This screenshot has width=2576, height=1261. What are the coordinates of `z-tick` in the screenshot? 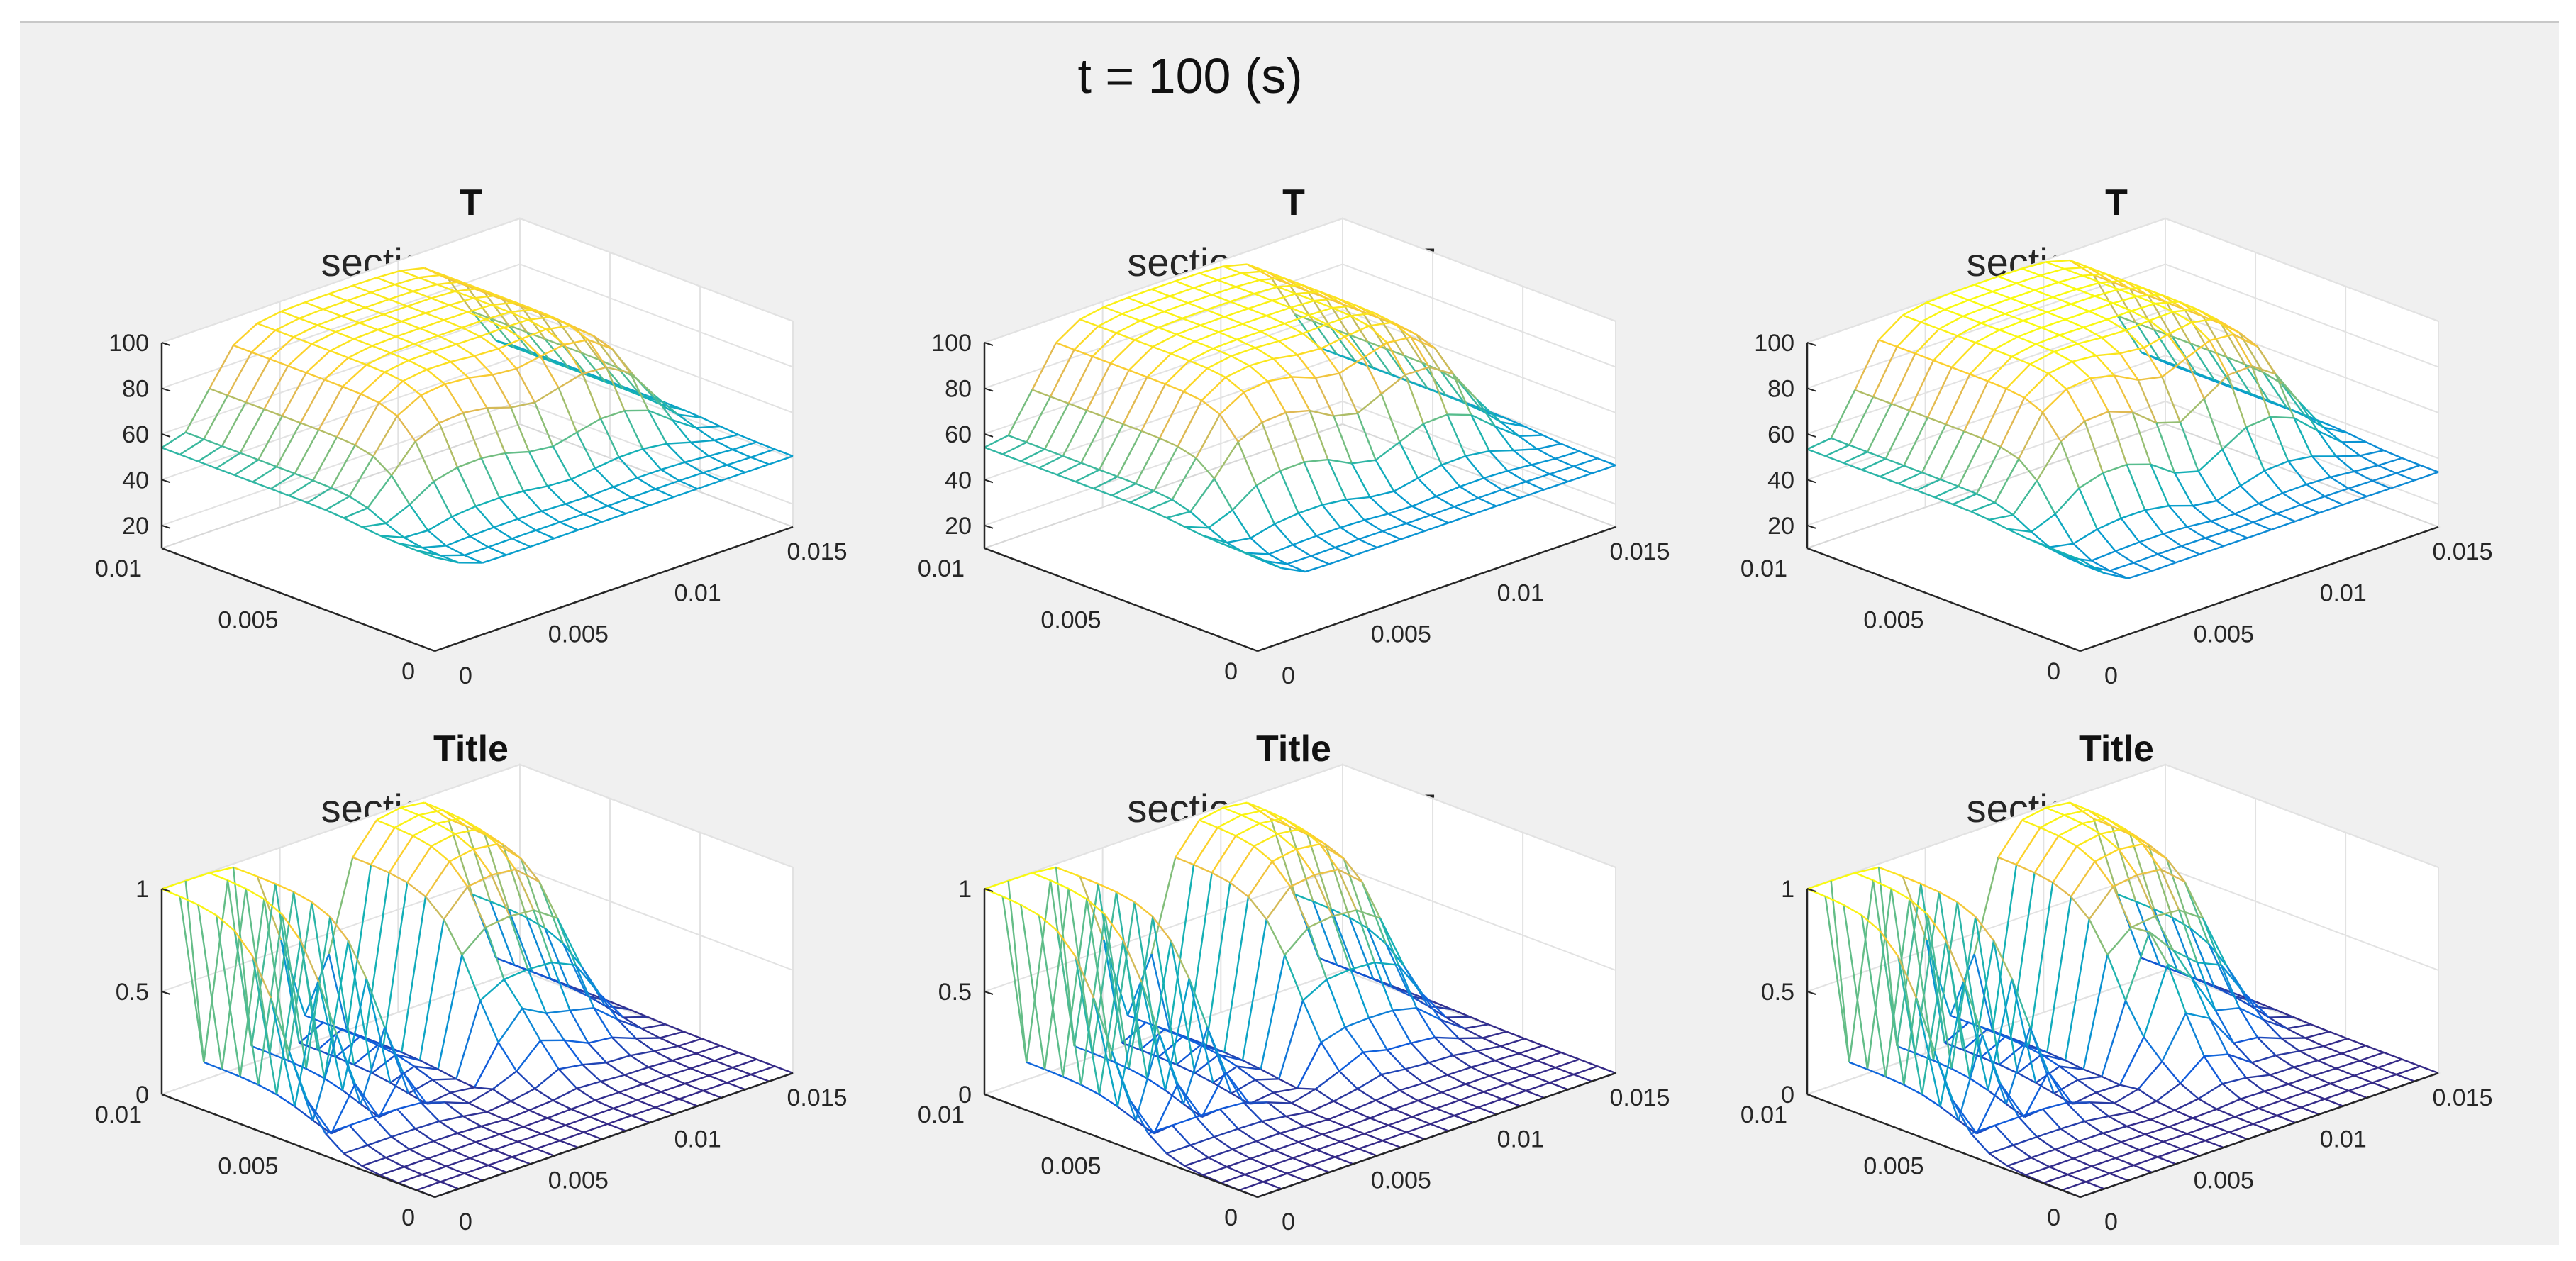 It's located at (1811, 526).